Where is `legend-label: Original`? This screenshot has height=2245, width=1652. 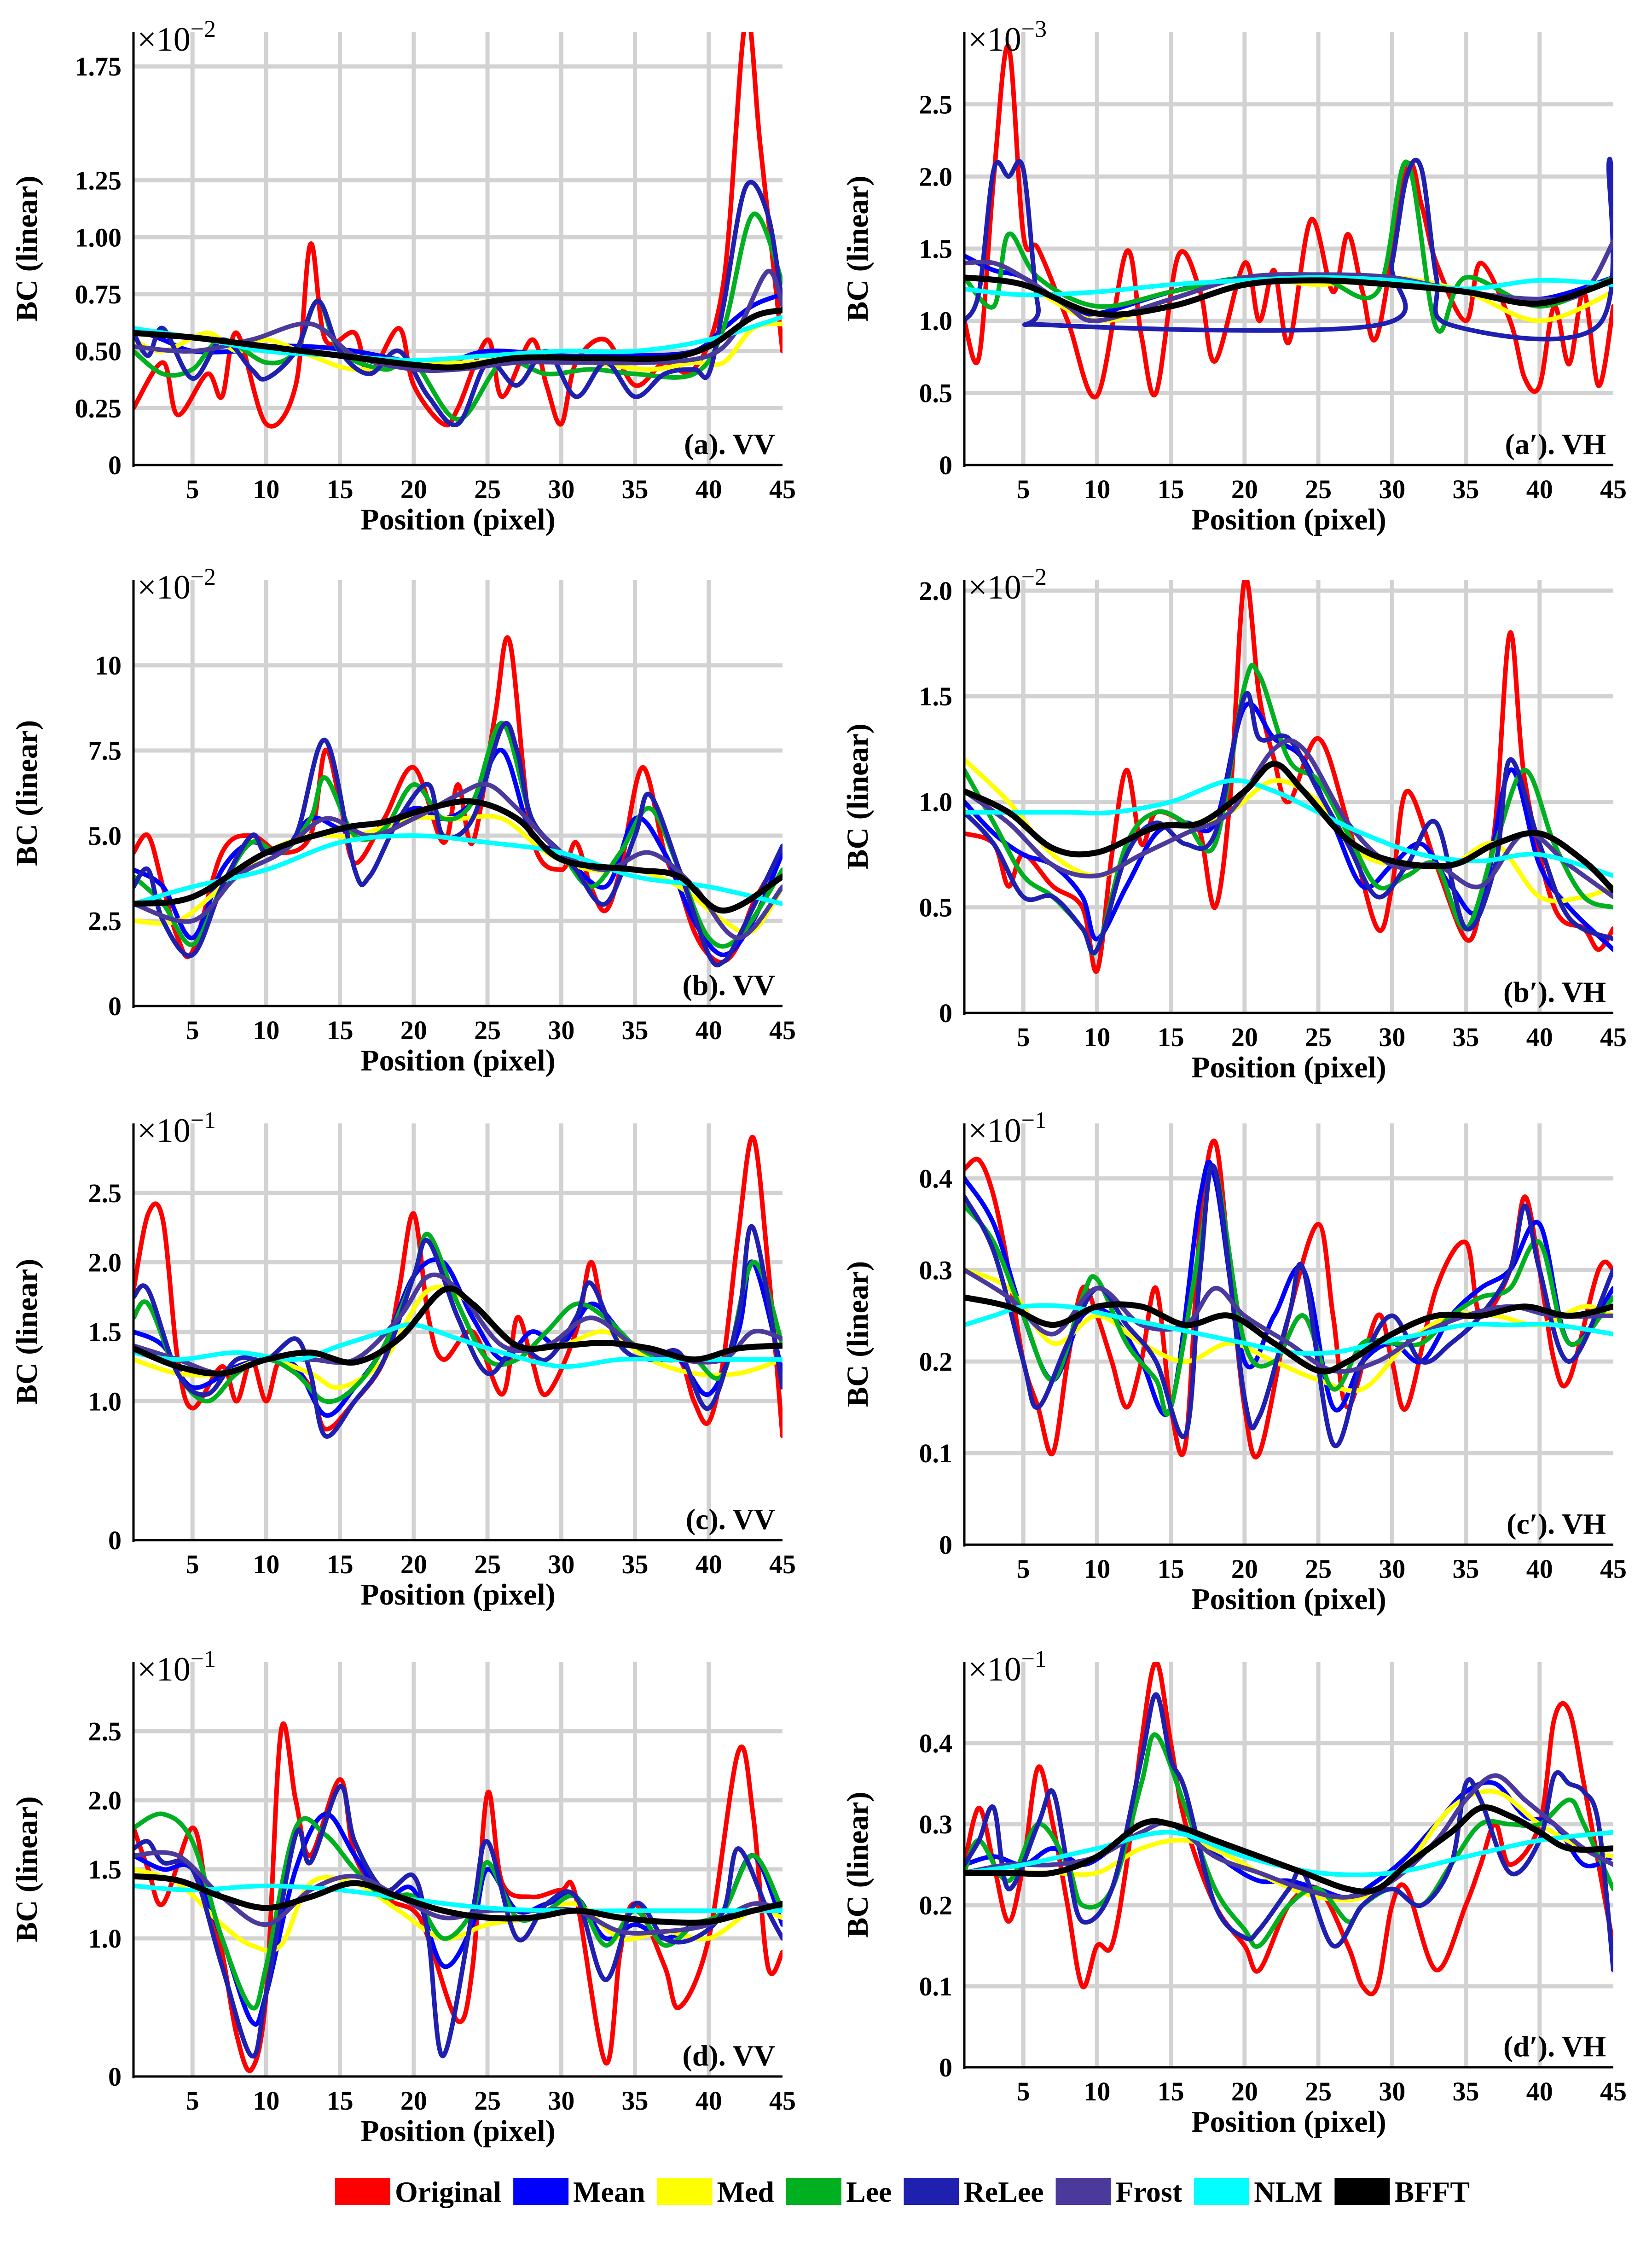
legend-label: Original is located at coordinates (448, 2191).